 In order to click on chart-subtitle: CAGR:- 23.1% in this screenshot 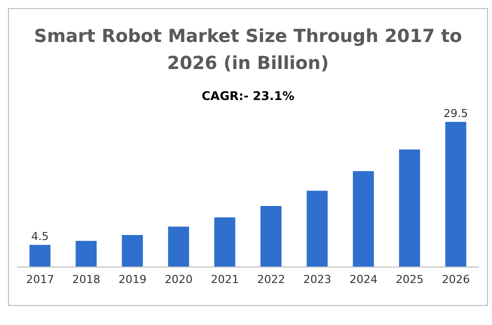, I will do `click(248, 96)`.